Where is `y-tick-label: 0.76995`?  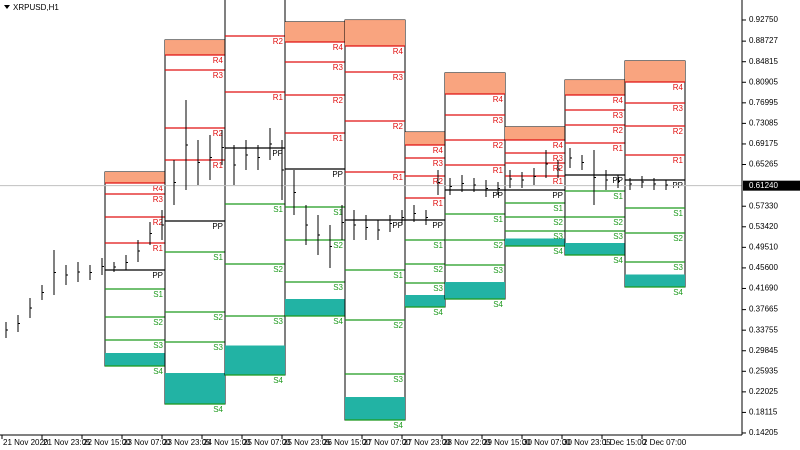
y-tick-label: 0.76995 is located at coordinates (763, 102).